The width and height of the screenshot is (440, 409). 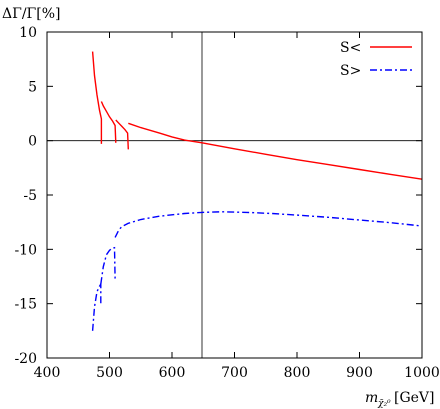 I want to click on legend-label: S>, so click(x=350, y=71).